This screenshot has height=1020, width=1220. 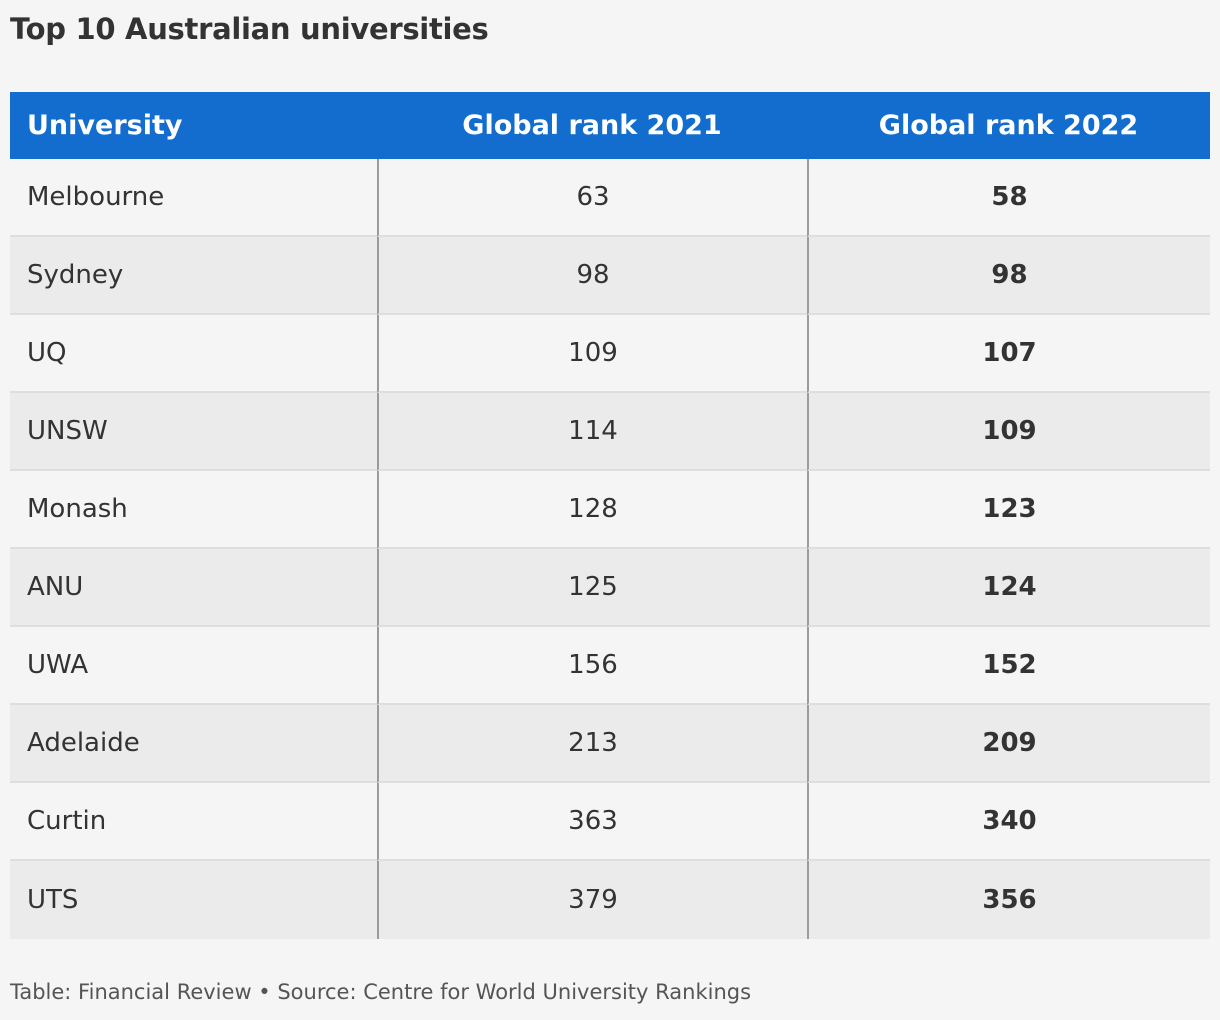 I want to click on cell-rank-2022: 123, so click(x=1008, y=510).